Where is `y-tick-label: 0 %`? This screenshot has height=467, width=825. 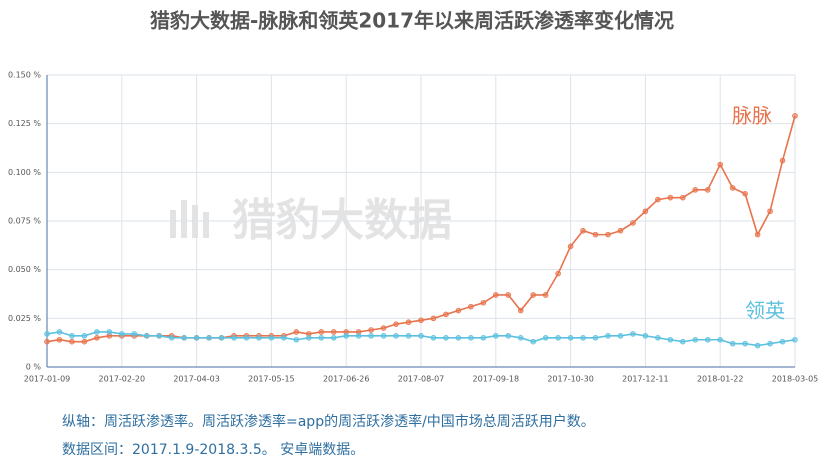
y-tick-label: 0 % is located at coordinates (34, 367).